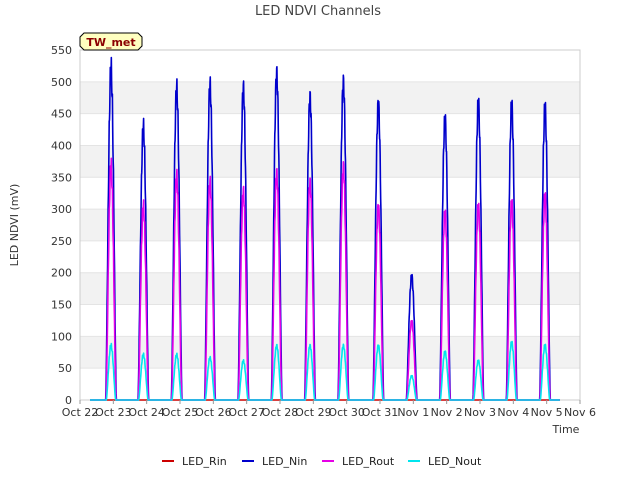 Image resolution: width=640 pixels, height=480 pixels. Describe the element at coordinates (61, 209) in the screenshot. I see `y-tick-label: 300` at that location.